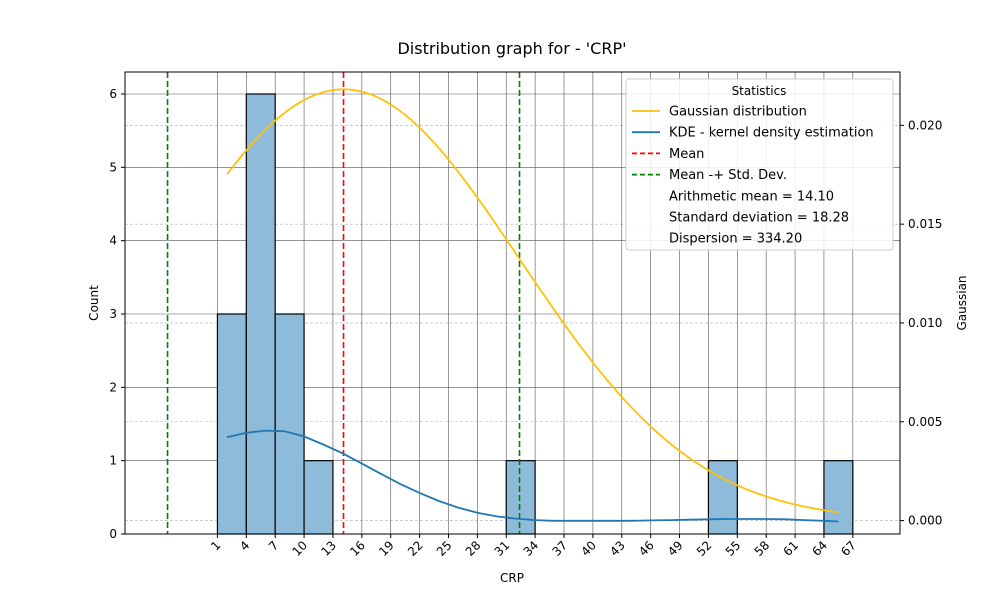  What do you see at coordinates (113, 167) in the screenshot?
I see `y-tick-label: 5` at bounding box center [113, 167].